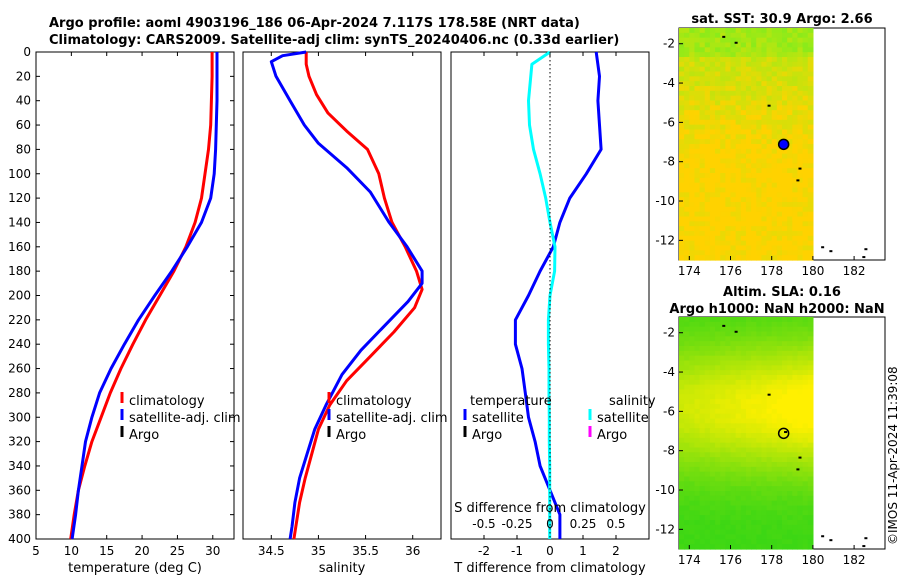 The height and width of the screenshot is (580, 900). I want to click on difference-xtick-label: 2, so click(616, 551).